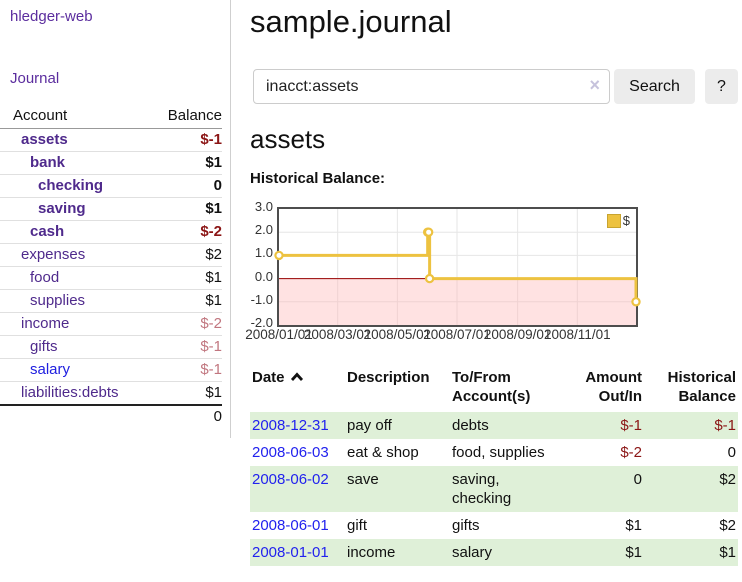  Describe the element at coordinates (35, 78) in the screenshot. I see `sidebar-item-journal: Journal` at that location.